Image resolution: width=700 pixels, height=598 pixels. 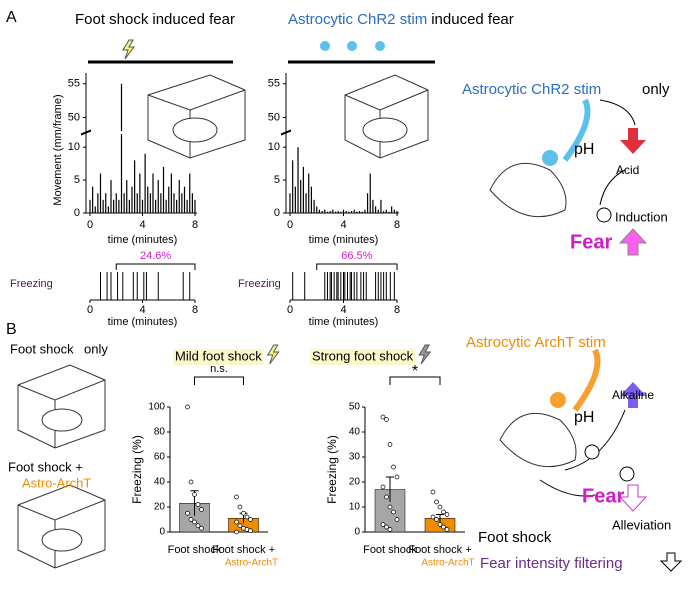 What do you see at coordinates (627, 170) in the screenshot?
I see `label: Acid` at bounding box center [627, 170].